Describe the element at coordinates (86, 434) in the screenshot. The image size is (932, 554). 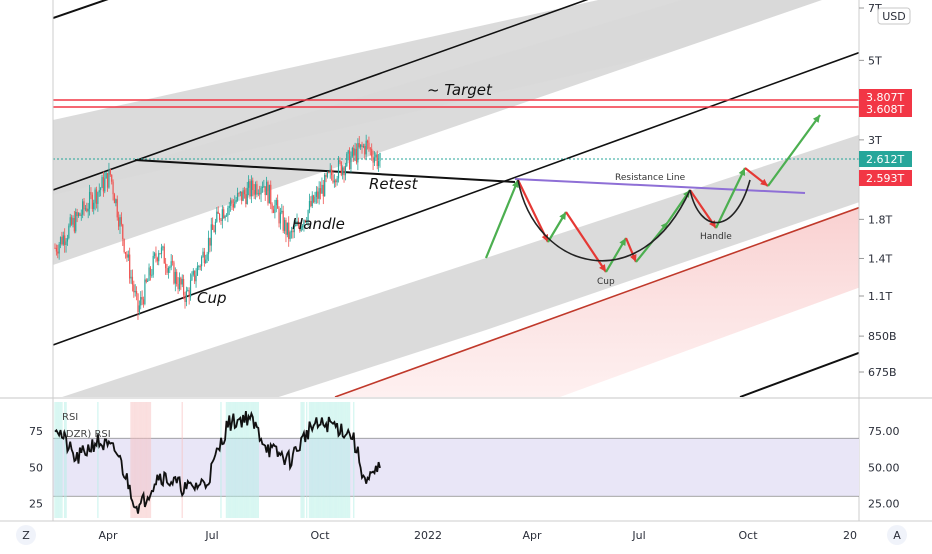
I see `dzr-rsi-label: (DZR) RSI` at that location.